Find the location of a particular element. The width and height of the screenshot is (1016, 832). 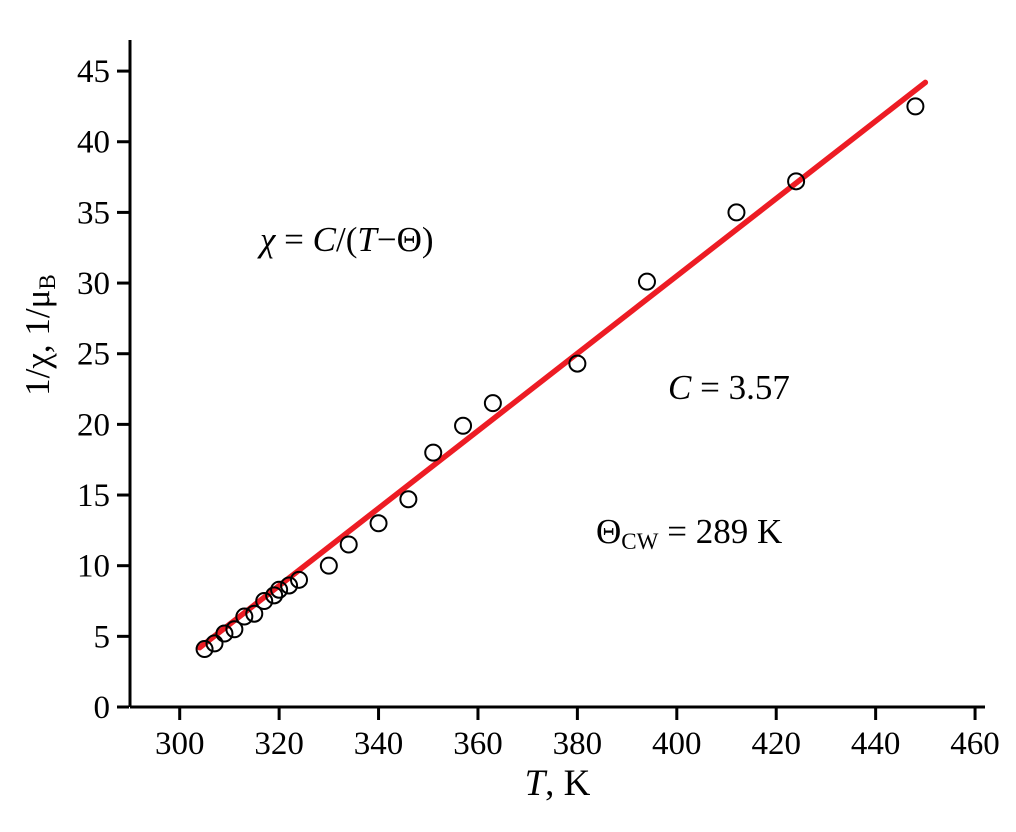

curie-constant-value: = 3.57 is located at coordinates (740, 387).